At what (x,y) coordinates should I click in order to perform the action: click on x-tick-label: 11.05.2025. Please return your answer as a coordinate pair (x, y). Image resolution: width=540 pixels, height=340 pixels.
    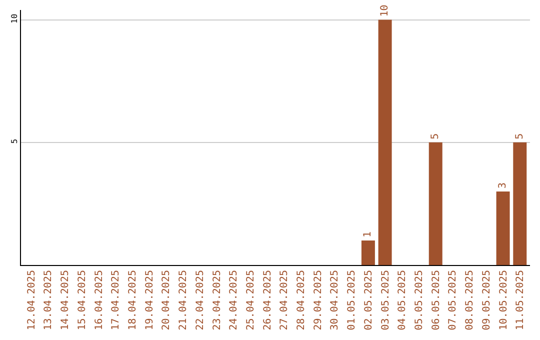
    Looking at the image, I should click on (520, 300).